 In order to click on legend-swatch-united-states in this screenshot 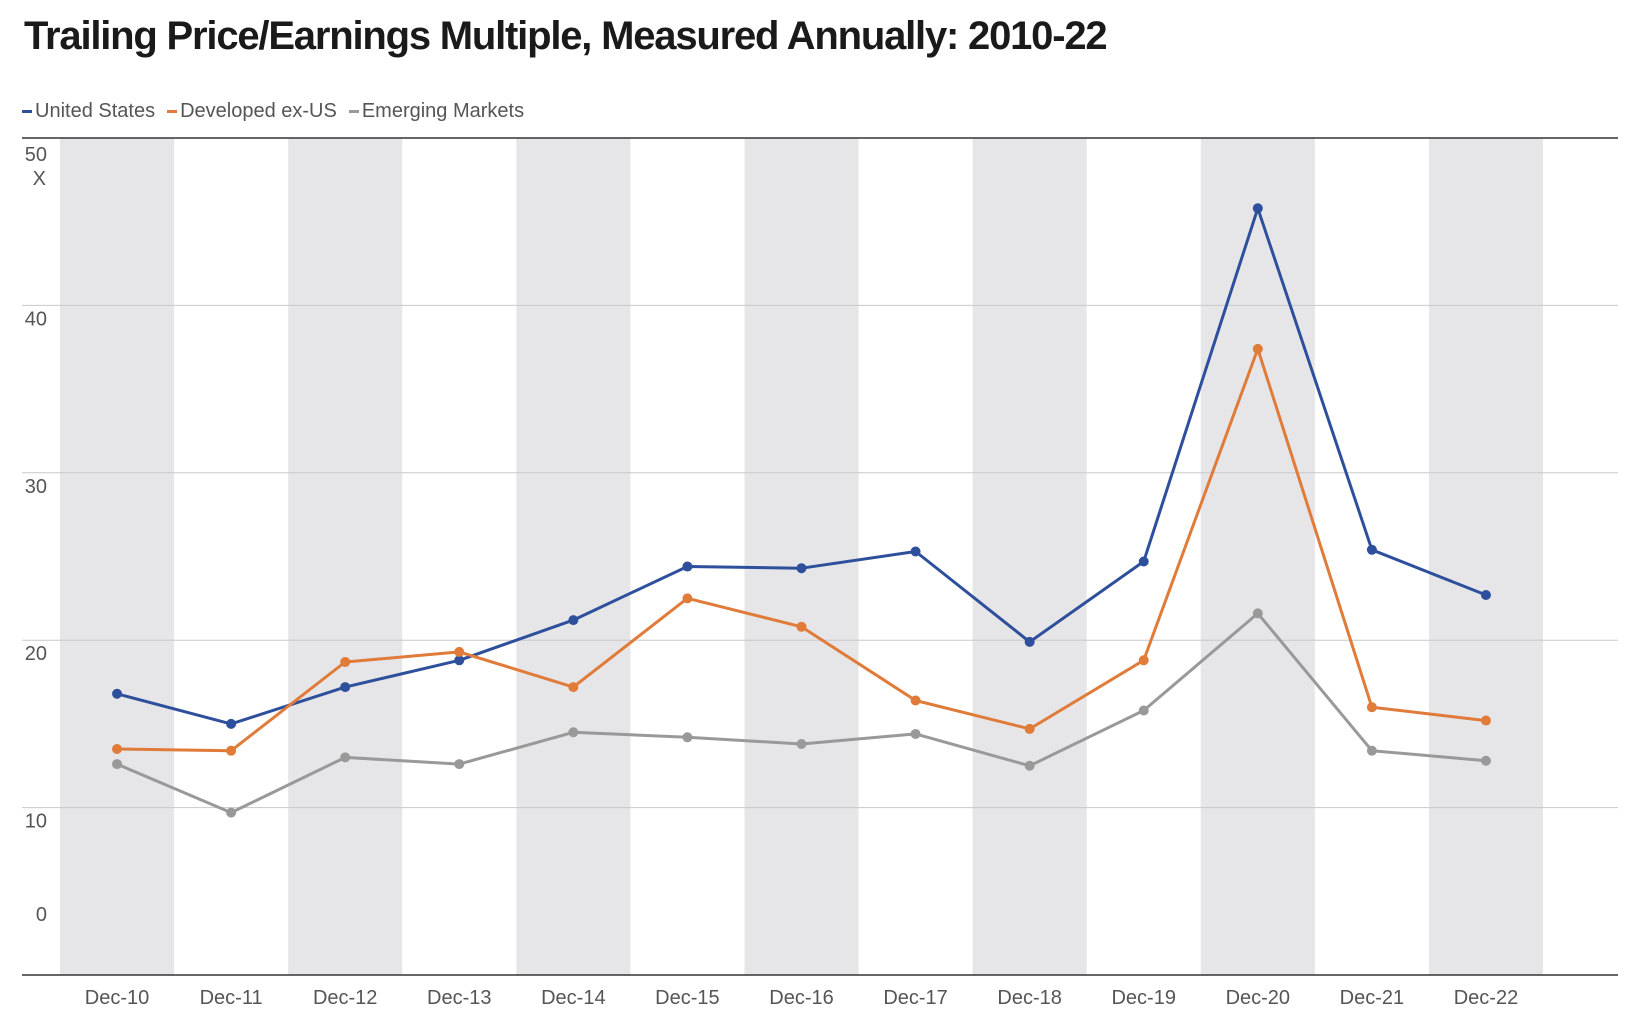, I will do `click(27, 111)`.